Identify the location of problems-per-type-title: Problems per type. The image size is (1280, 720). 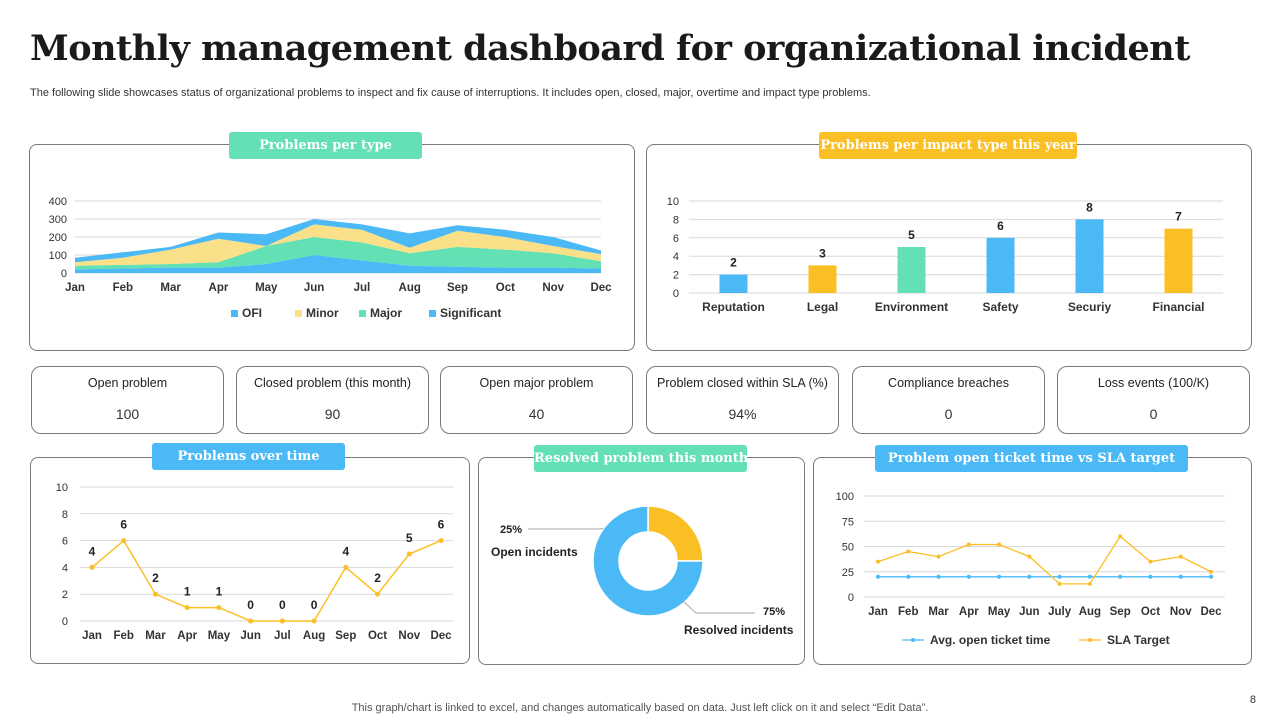
(325, 145).